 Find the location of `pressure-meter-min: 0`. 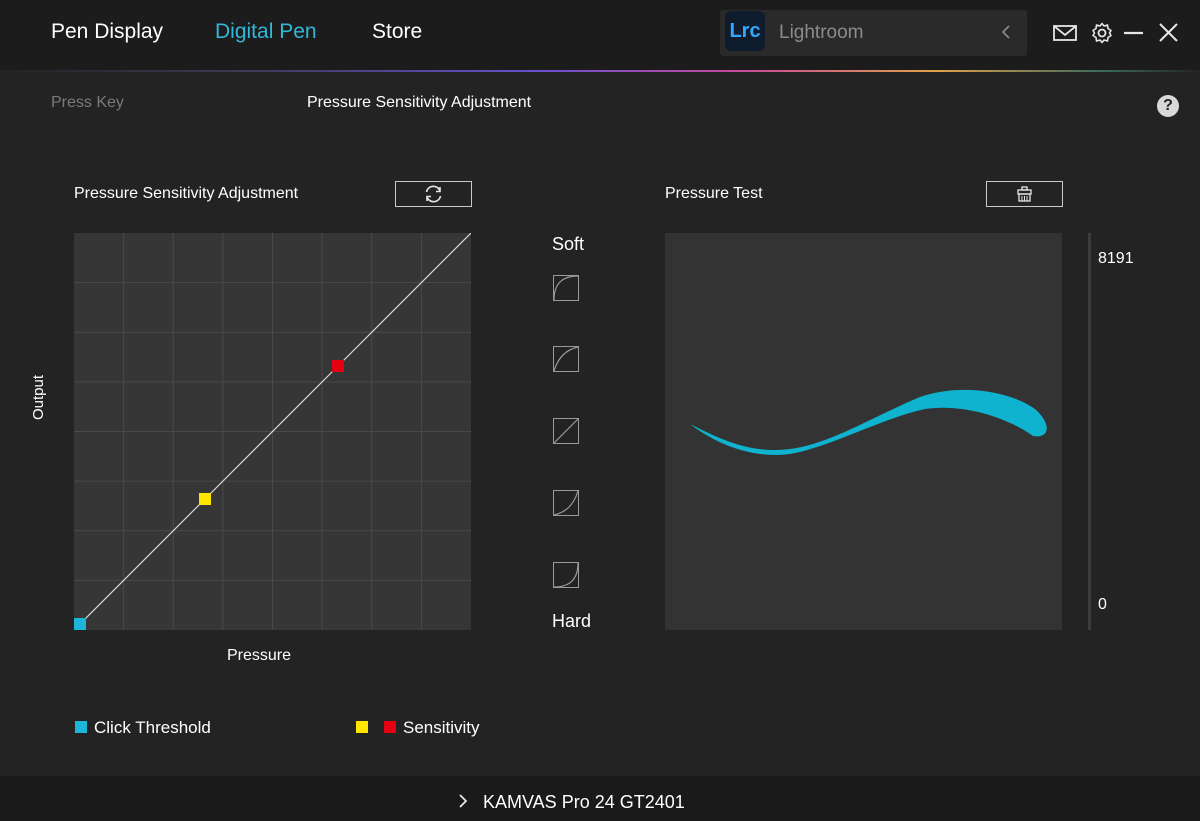

pressure-meter-min: 0 is located at coordinates (1102, 604).